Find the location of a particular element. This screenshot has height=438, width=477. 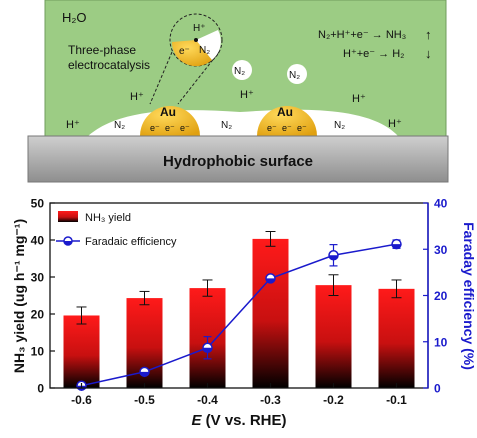

zoom-n2: N₂ is located at coordinates (204, 50).